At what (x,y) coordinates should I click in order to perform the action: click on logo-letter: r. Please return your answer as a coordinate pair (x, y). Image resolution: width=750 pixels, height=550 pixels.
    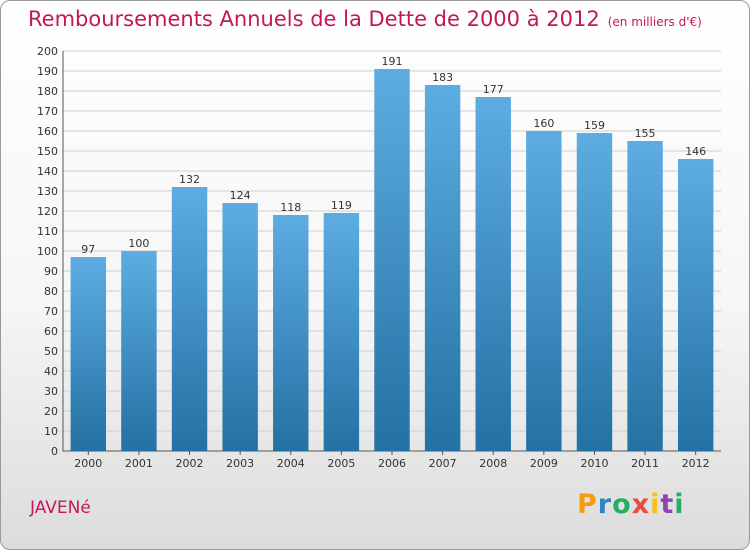
    Looking at the image, I should click on (605, 504).